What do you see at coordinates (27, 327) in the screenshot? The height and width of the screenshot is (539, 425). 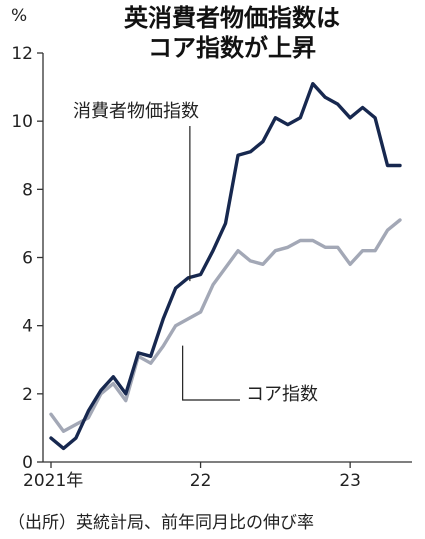 I see `y-tick-label: 4` at bounding box center [27, 327].